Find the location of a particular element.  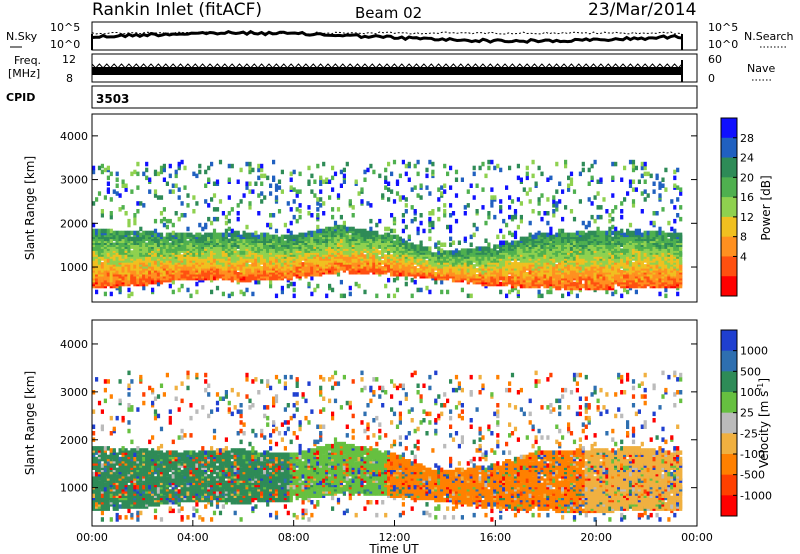

freq-label: Freq. is located at coordinates (27, 60).